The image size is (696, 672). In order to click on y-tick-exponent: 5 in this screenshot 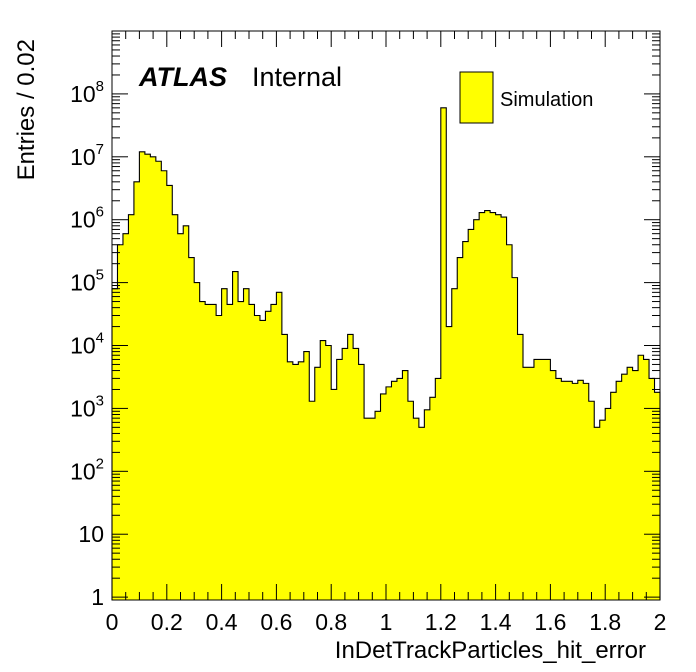, I will do `click(100, 275)`.